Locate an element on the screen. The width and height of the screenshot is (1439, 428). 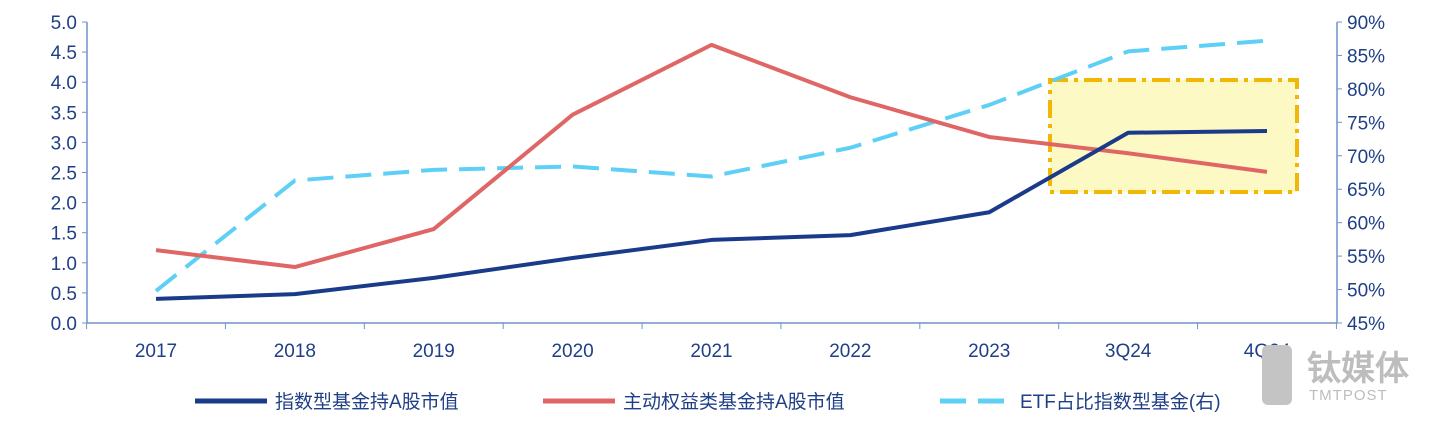
right-tick-label: 55% is located at coordinates (1366, 257).